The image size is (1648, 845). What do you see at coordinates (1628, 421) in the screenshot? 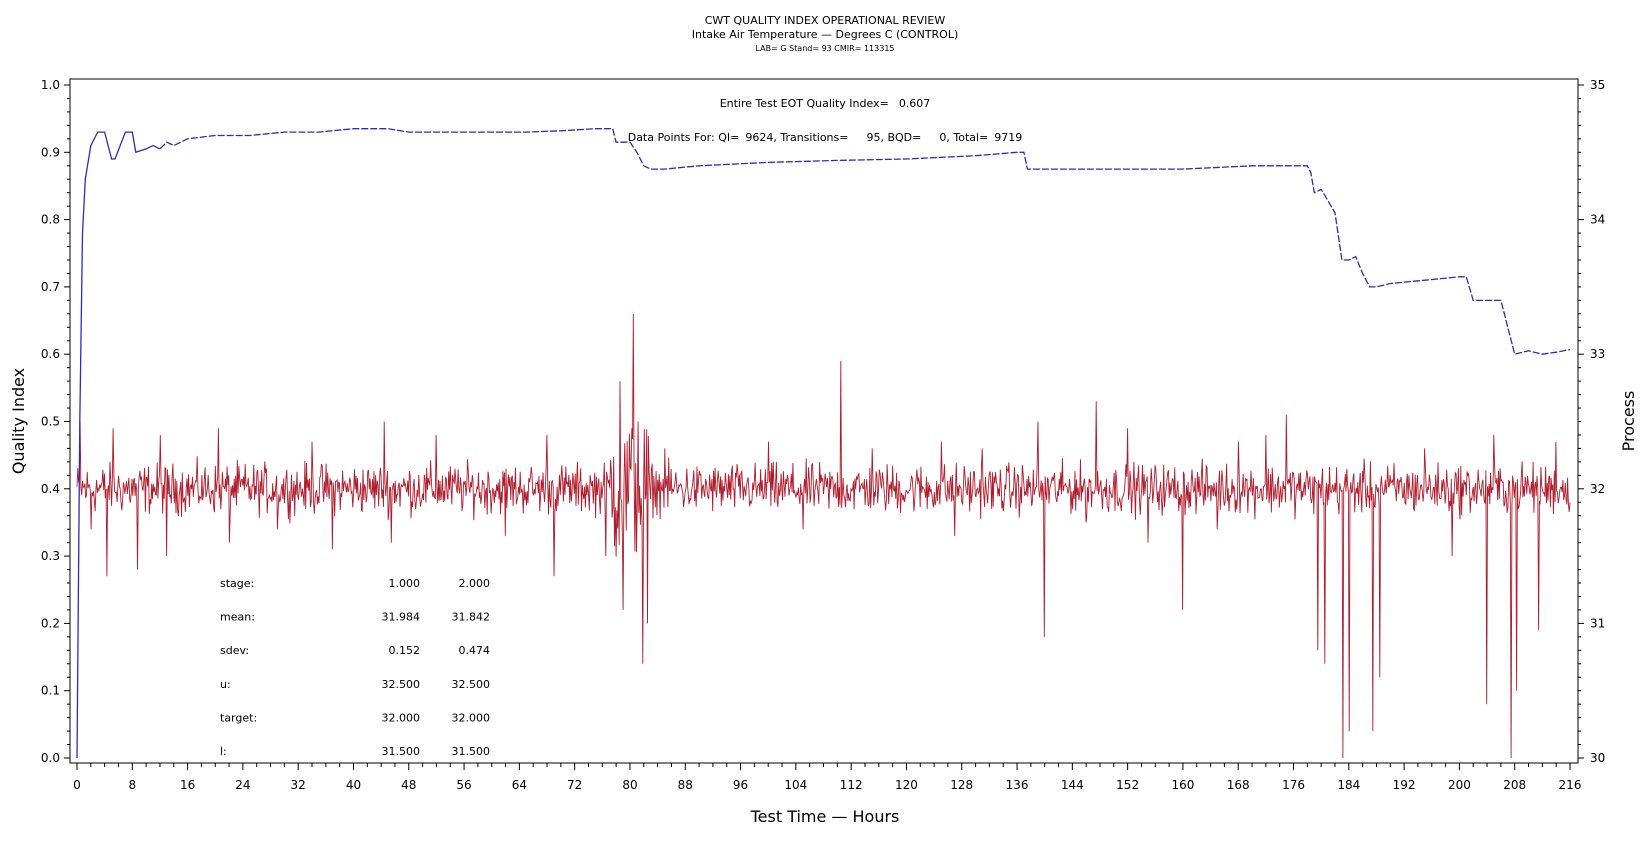
I see `right-y-axis-label: Process` at bounding box center [1628, 421].